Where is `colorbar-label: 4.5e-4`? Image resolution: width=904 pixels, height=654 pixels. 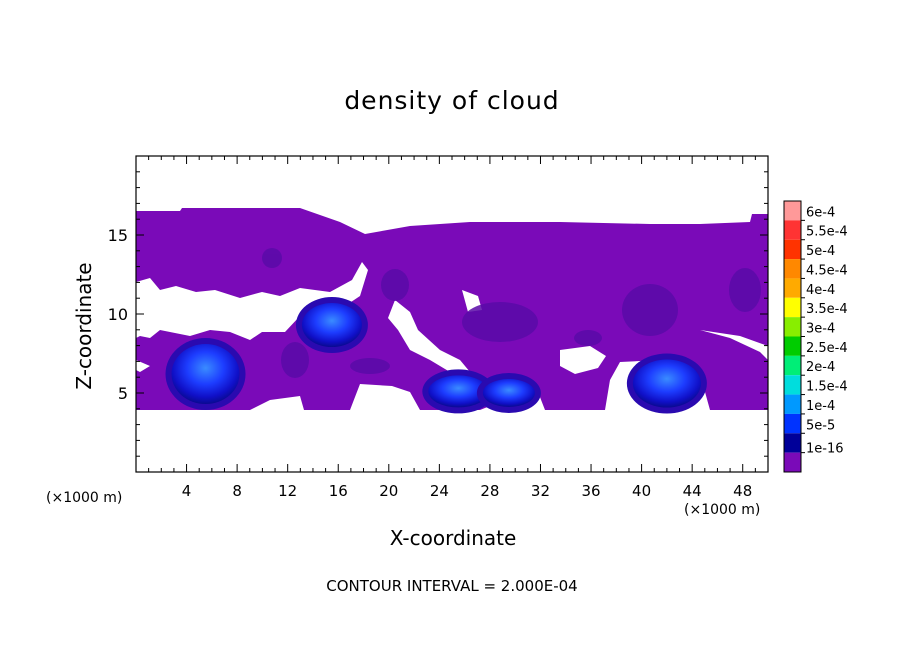
colorbar-label: 4.5e-4 is located at coordinates (827, 270).